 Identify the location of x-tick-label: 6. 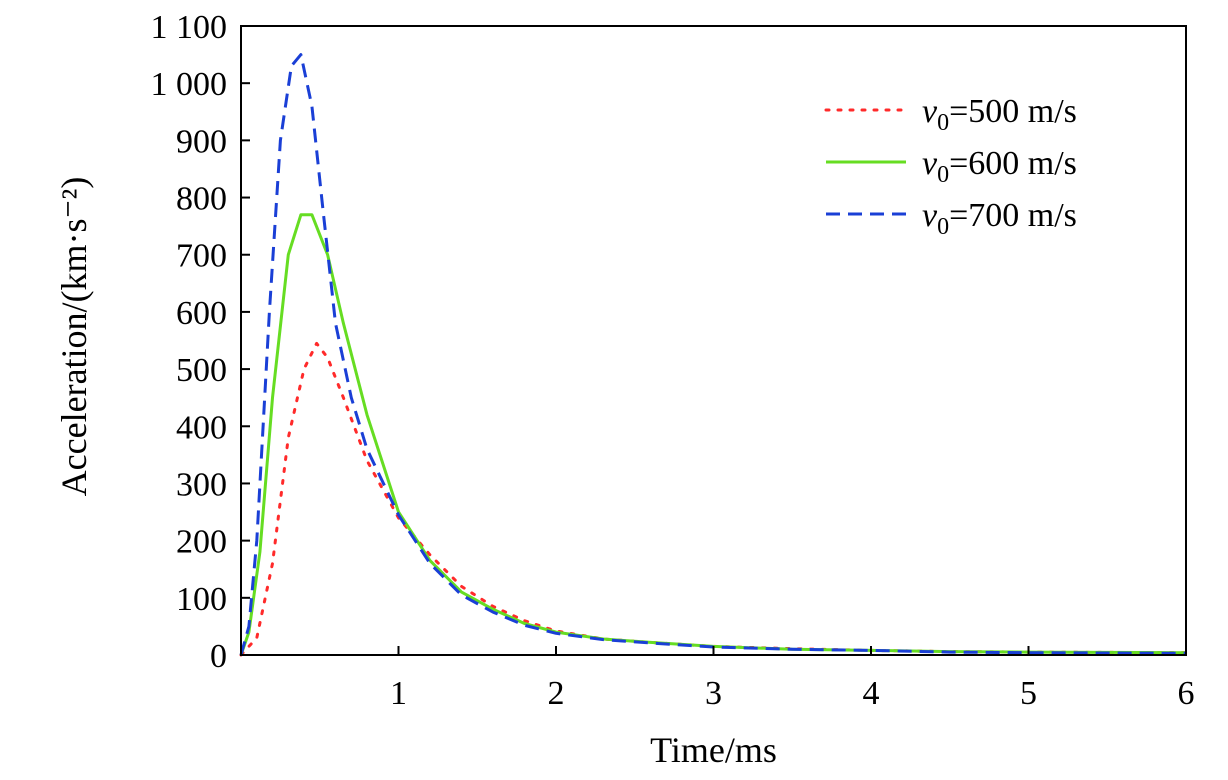
(1186, 693).